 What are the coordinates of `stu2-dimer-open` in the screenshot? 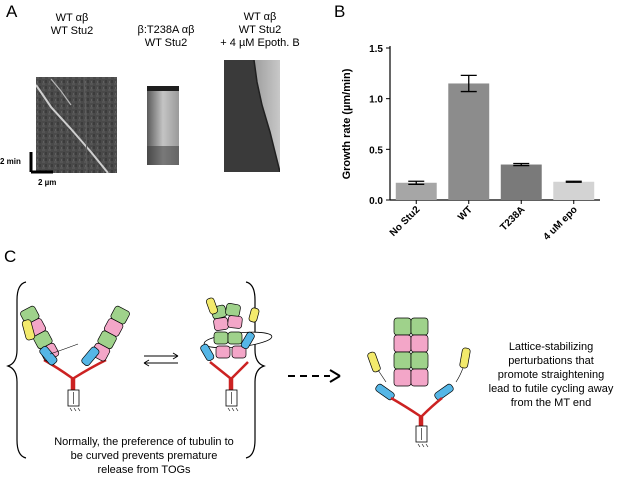 It's located at (75, 358).